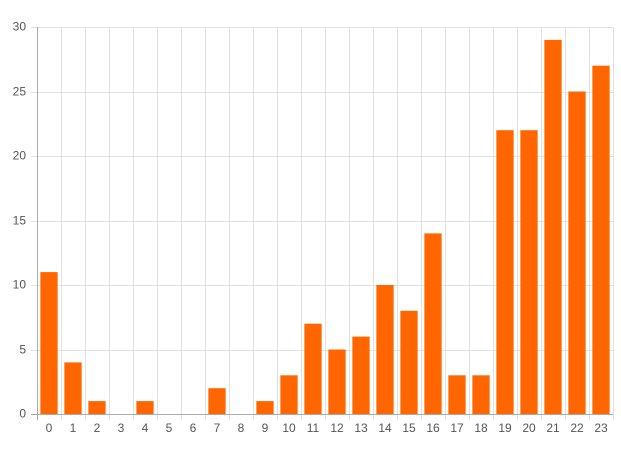 The image size is (621, 456). Describe the element at coordinates (361, 428) in the screenshot. I see `x-tick-label: 13` at that location.